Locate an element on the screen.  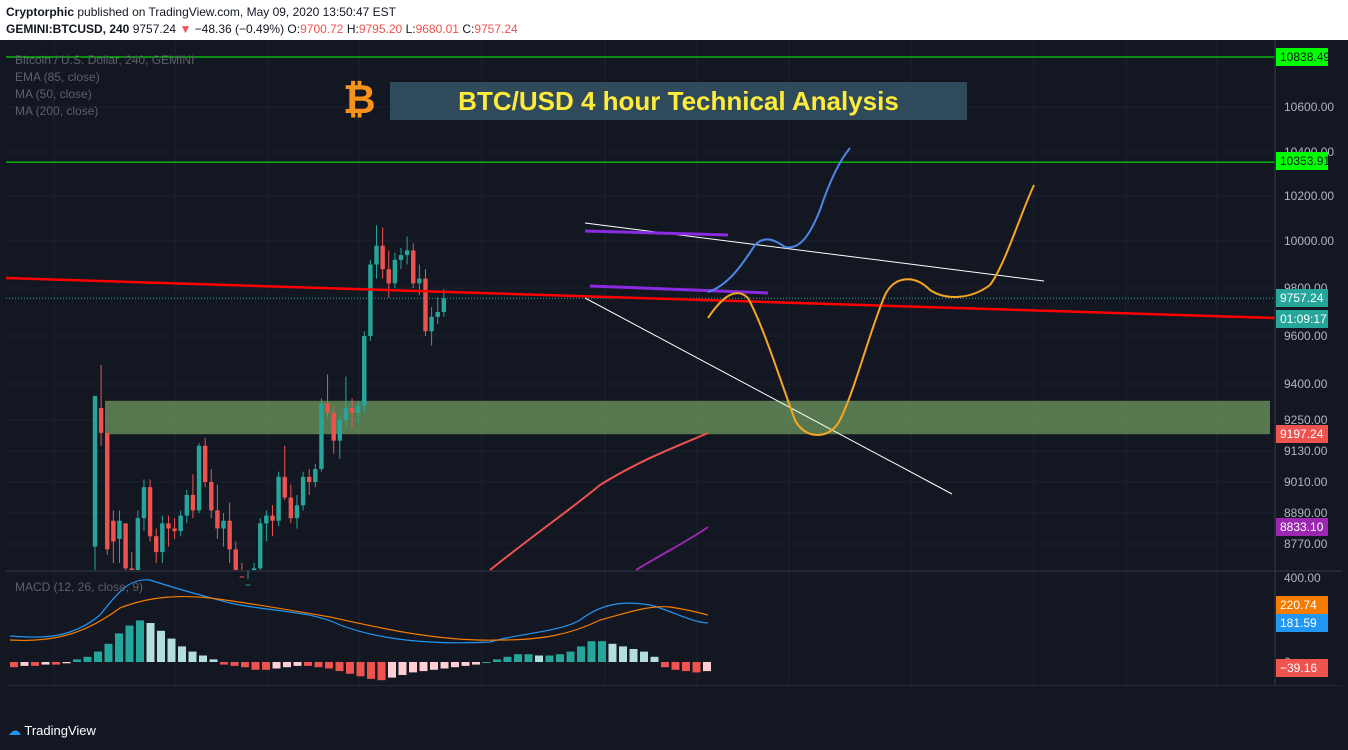
macd-legend: MACD (12, 26, close, 9) is located at coordinates (79, 587).